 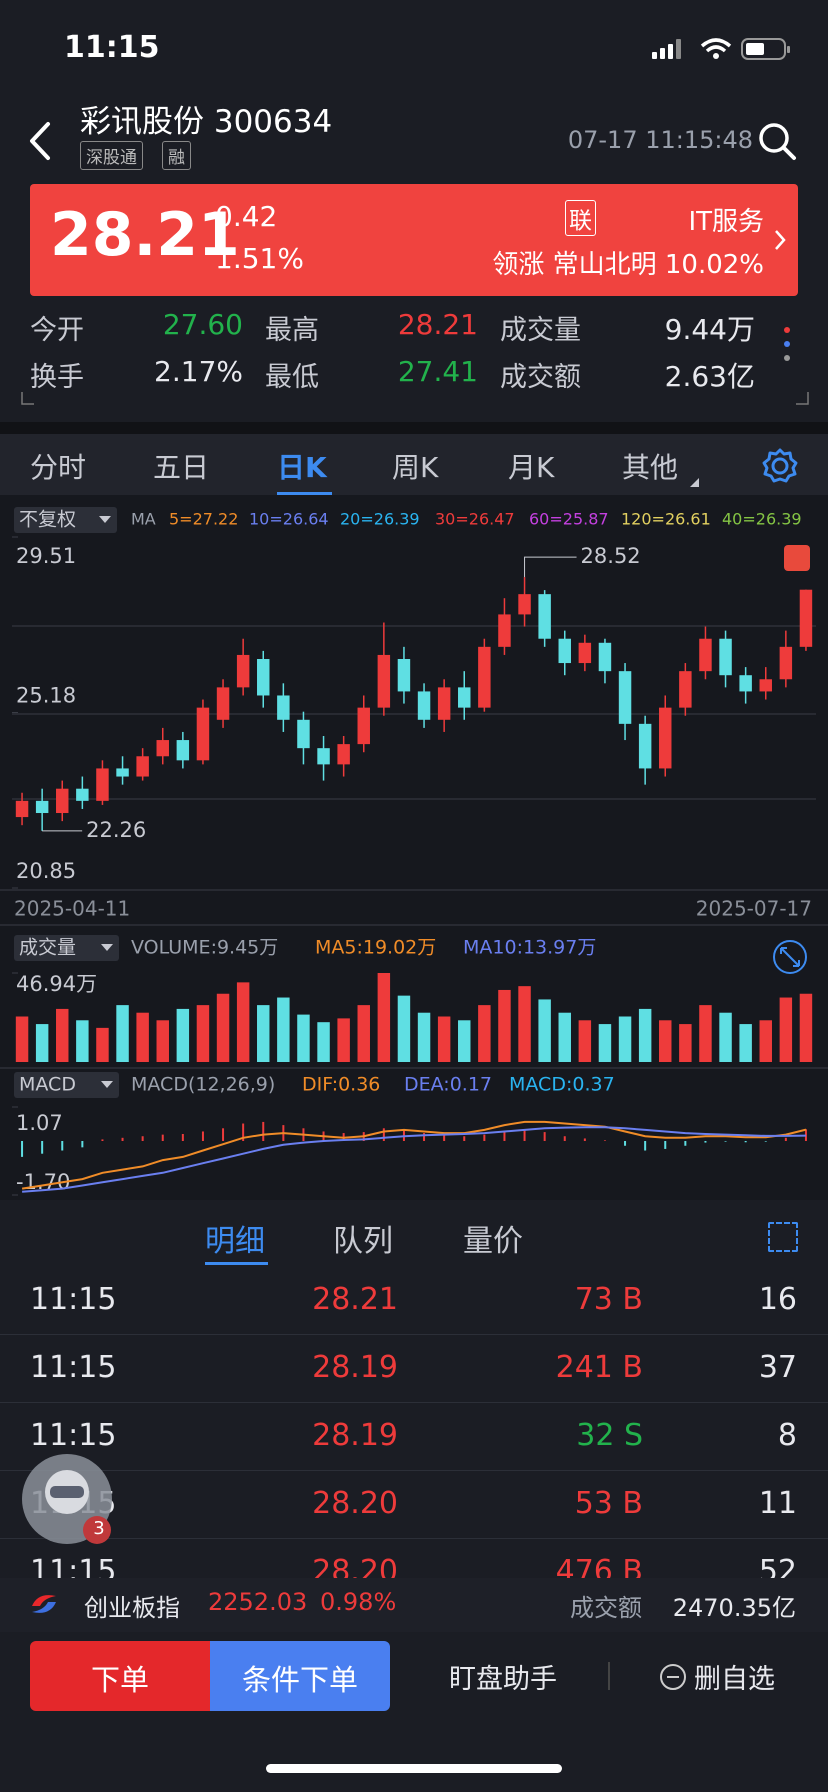 What do you see at coordinates (493, 1241) in the screenshot?
I see `detail-tab: 量价` at bounding box center [493, 1241].